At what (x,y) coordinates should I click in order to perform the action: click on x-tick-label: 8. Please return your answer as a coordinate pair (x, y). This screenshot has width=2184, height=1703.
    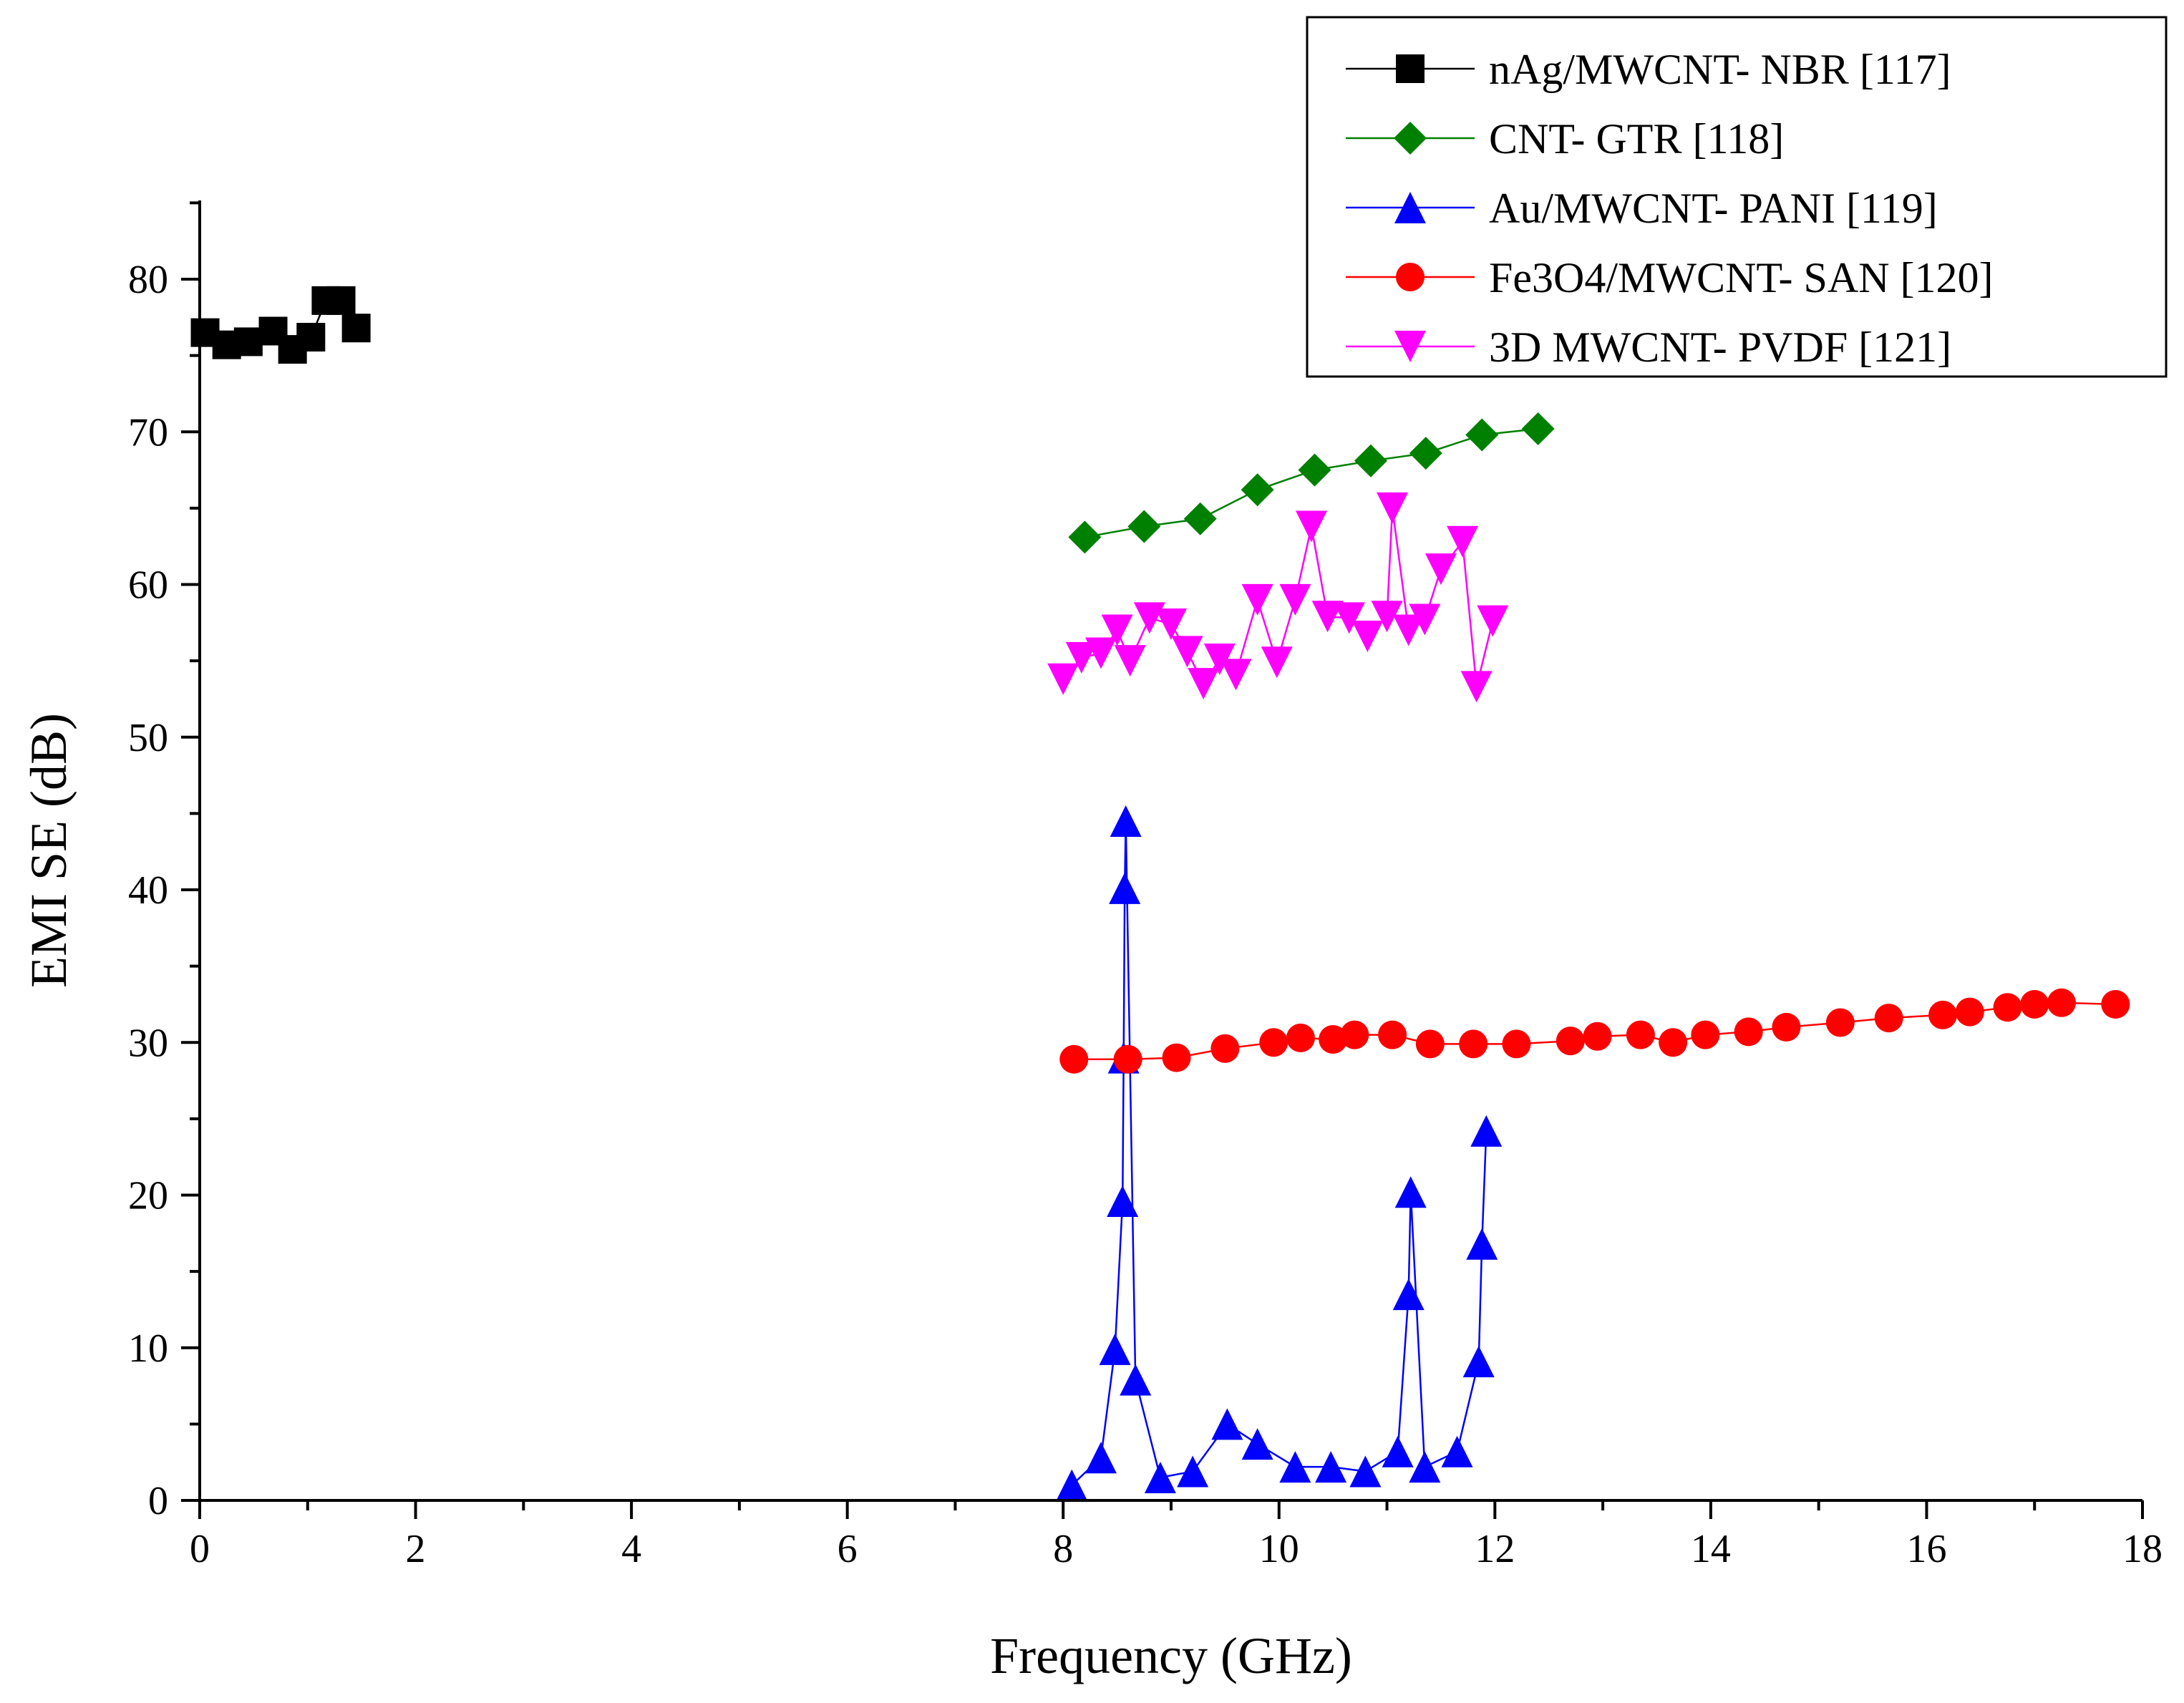
    Looking at the image, I should click on (1063, 1549).